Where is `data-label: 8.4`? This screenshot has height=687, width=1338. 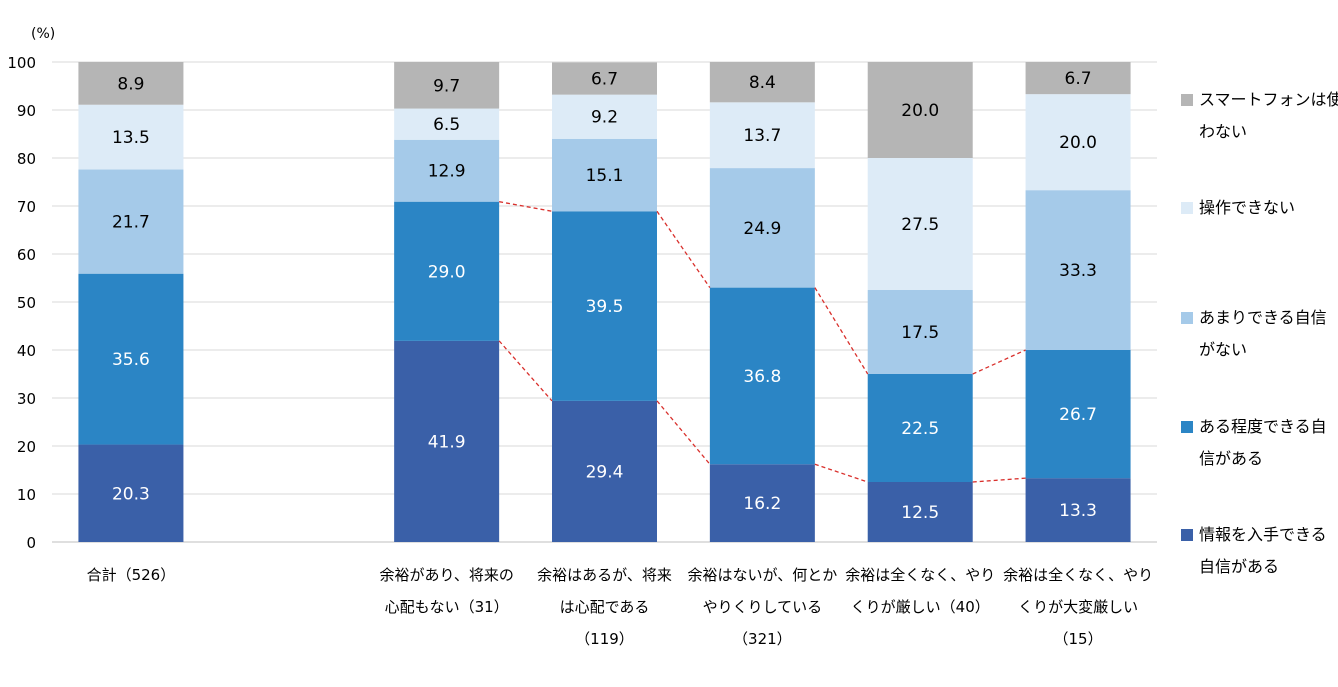 data-label: 8.4 is located at coordinates (762, 83).